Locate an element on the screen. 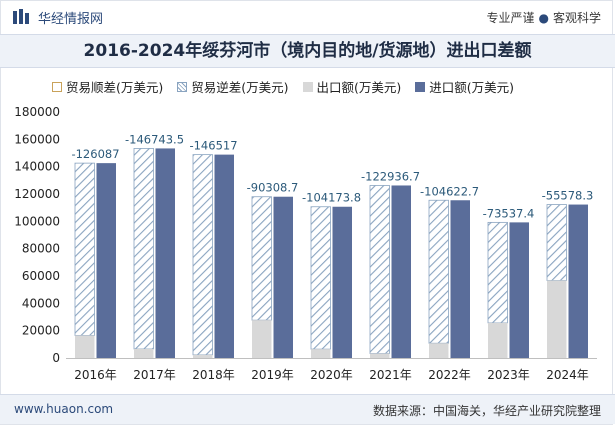 This screenshot has width=615, height=427. y-tick-label: 100000 is located at coordinates (37, 221).